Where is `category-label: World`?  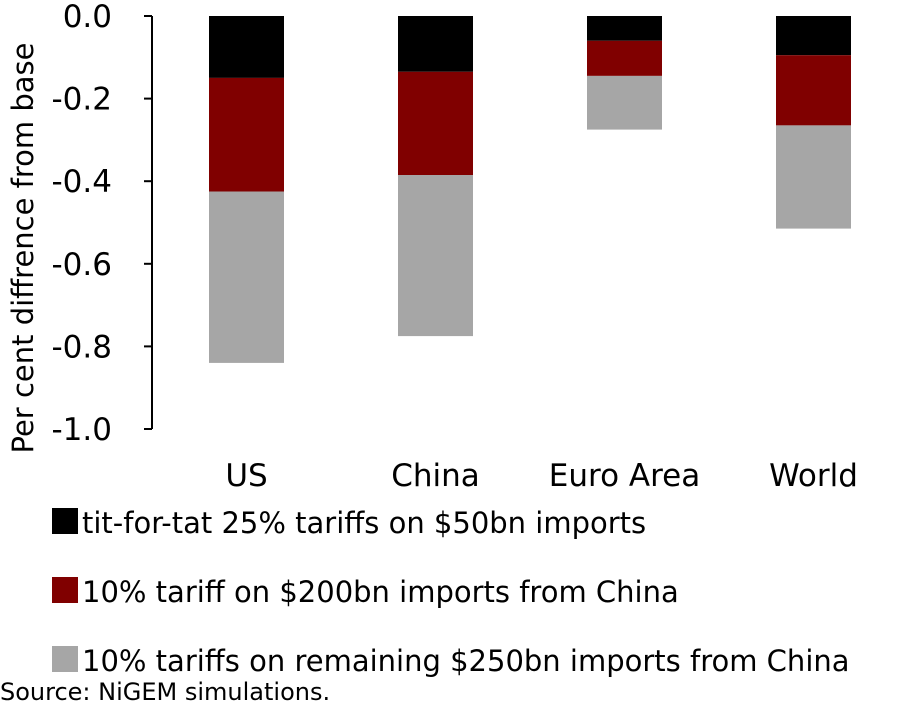 category-label: World is located at coordinates (813, 476).